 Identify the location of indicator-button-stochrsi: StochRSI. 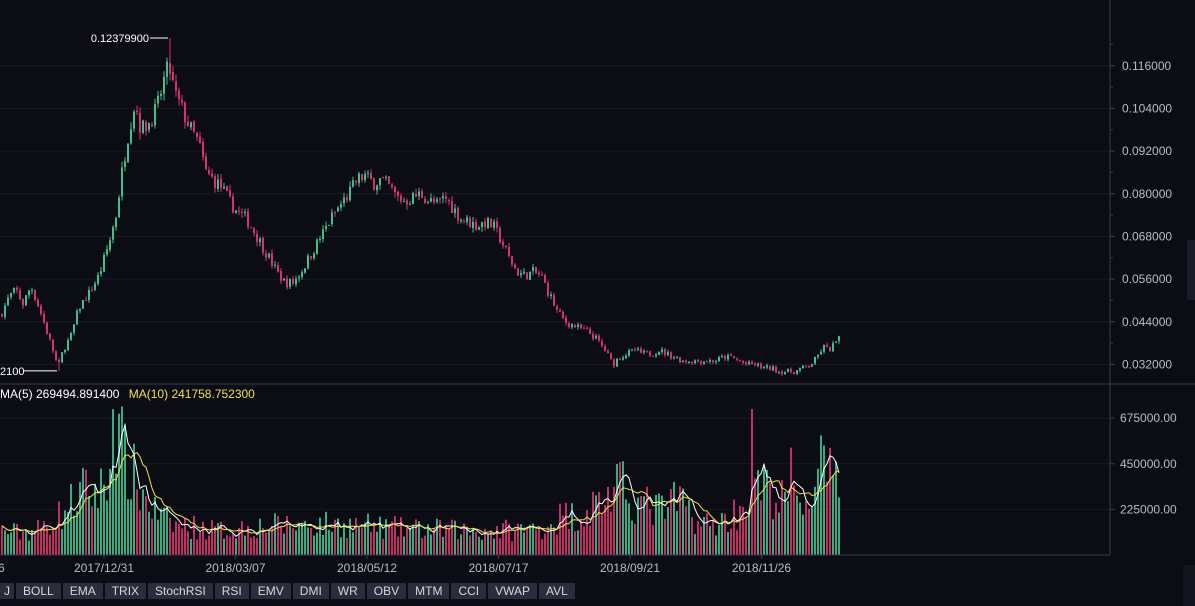
(180, 591).